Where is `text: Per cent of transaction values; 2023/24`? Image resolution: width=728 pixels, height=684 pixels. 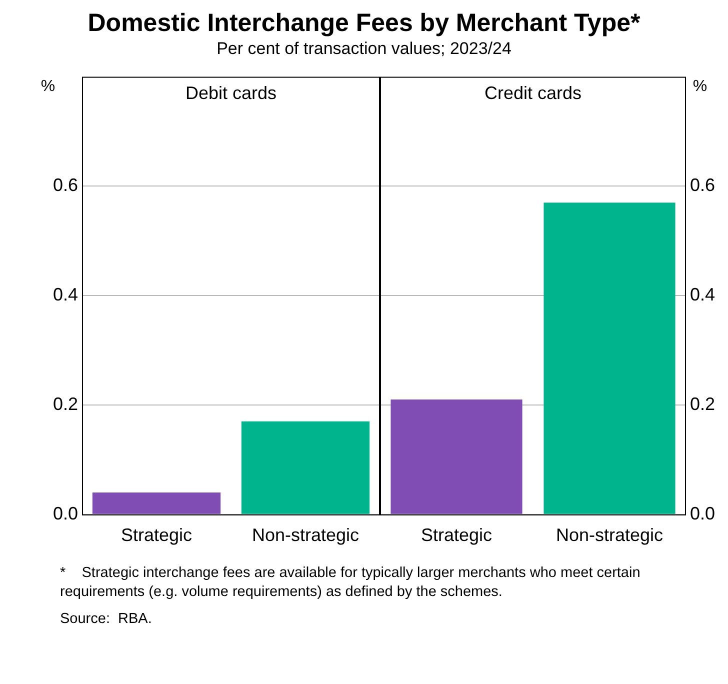 text: Per cent of transaction values; 2023/24 is located at coordinates (364, 49).